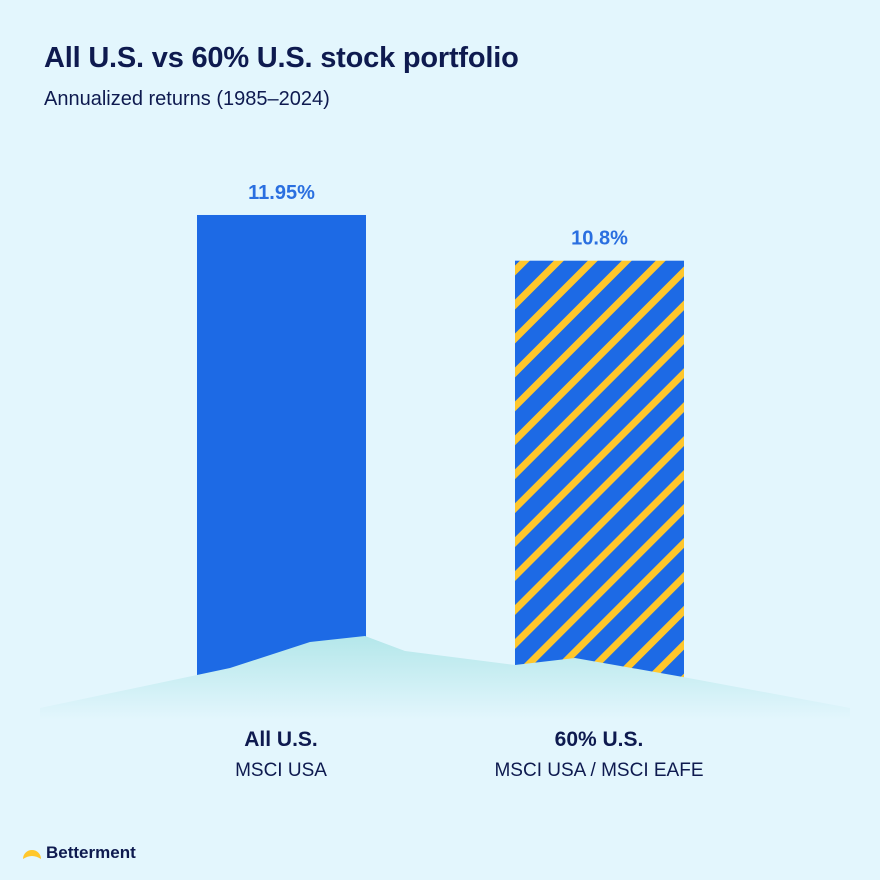  I want to click on category-subtitle: MSCI USA / MSCI EAFE, so click(599, 770).